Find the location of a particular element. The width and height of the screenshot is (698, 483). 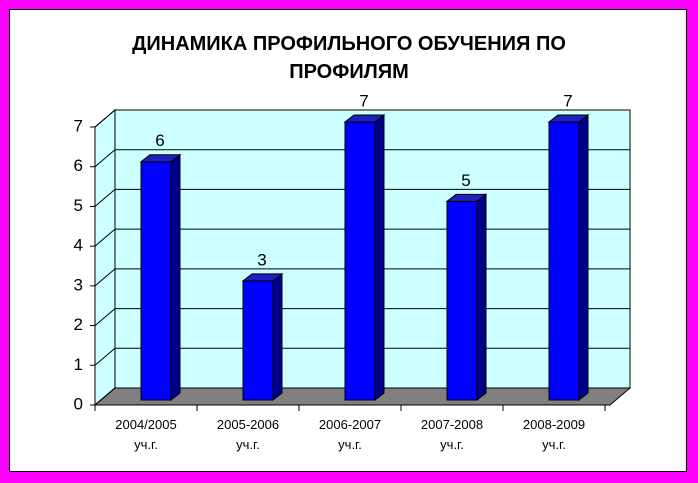

y-tick-label: 1 is located at coordinates (78, 364).